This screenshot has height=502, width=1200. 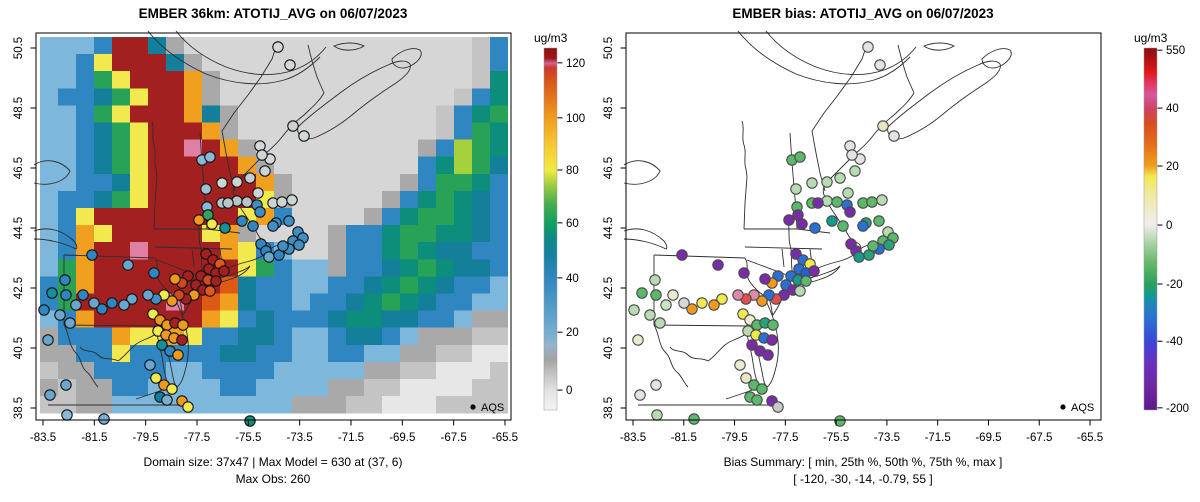 I want to click on x-tick-label: -73.5, so click(x=300, y=438).